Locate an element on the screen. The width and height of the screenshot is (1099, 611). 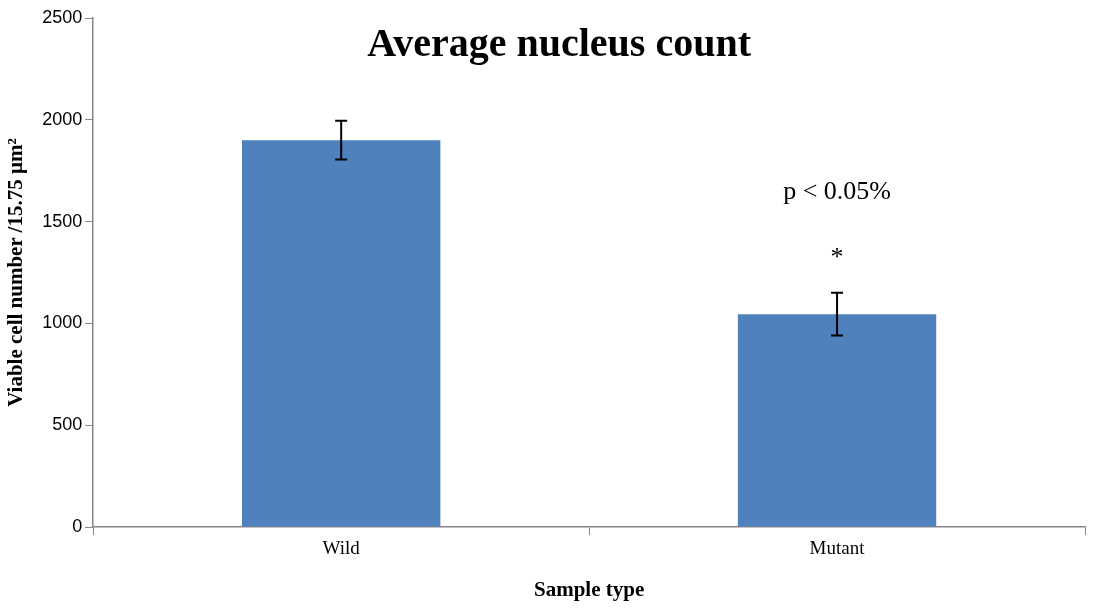
chart-title: Average nucleus count is located at coordinates (559, 43).